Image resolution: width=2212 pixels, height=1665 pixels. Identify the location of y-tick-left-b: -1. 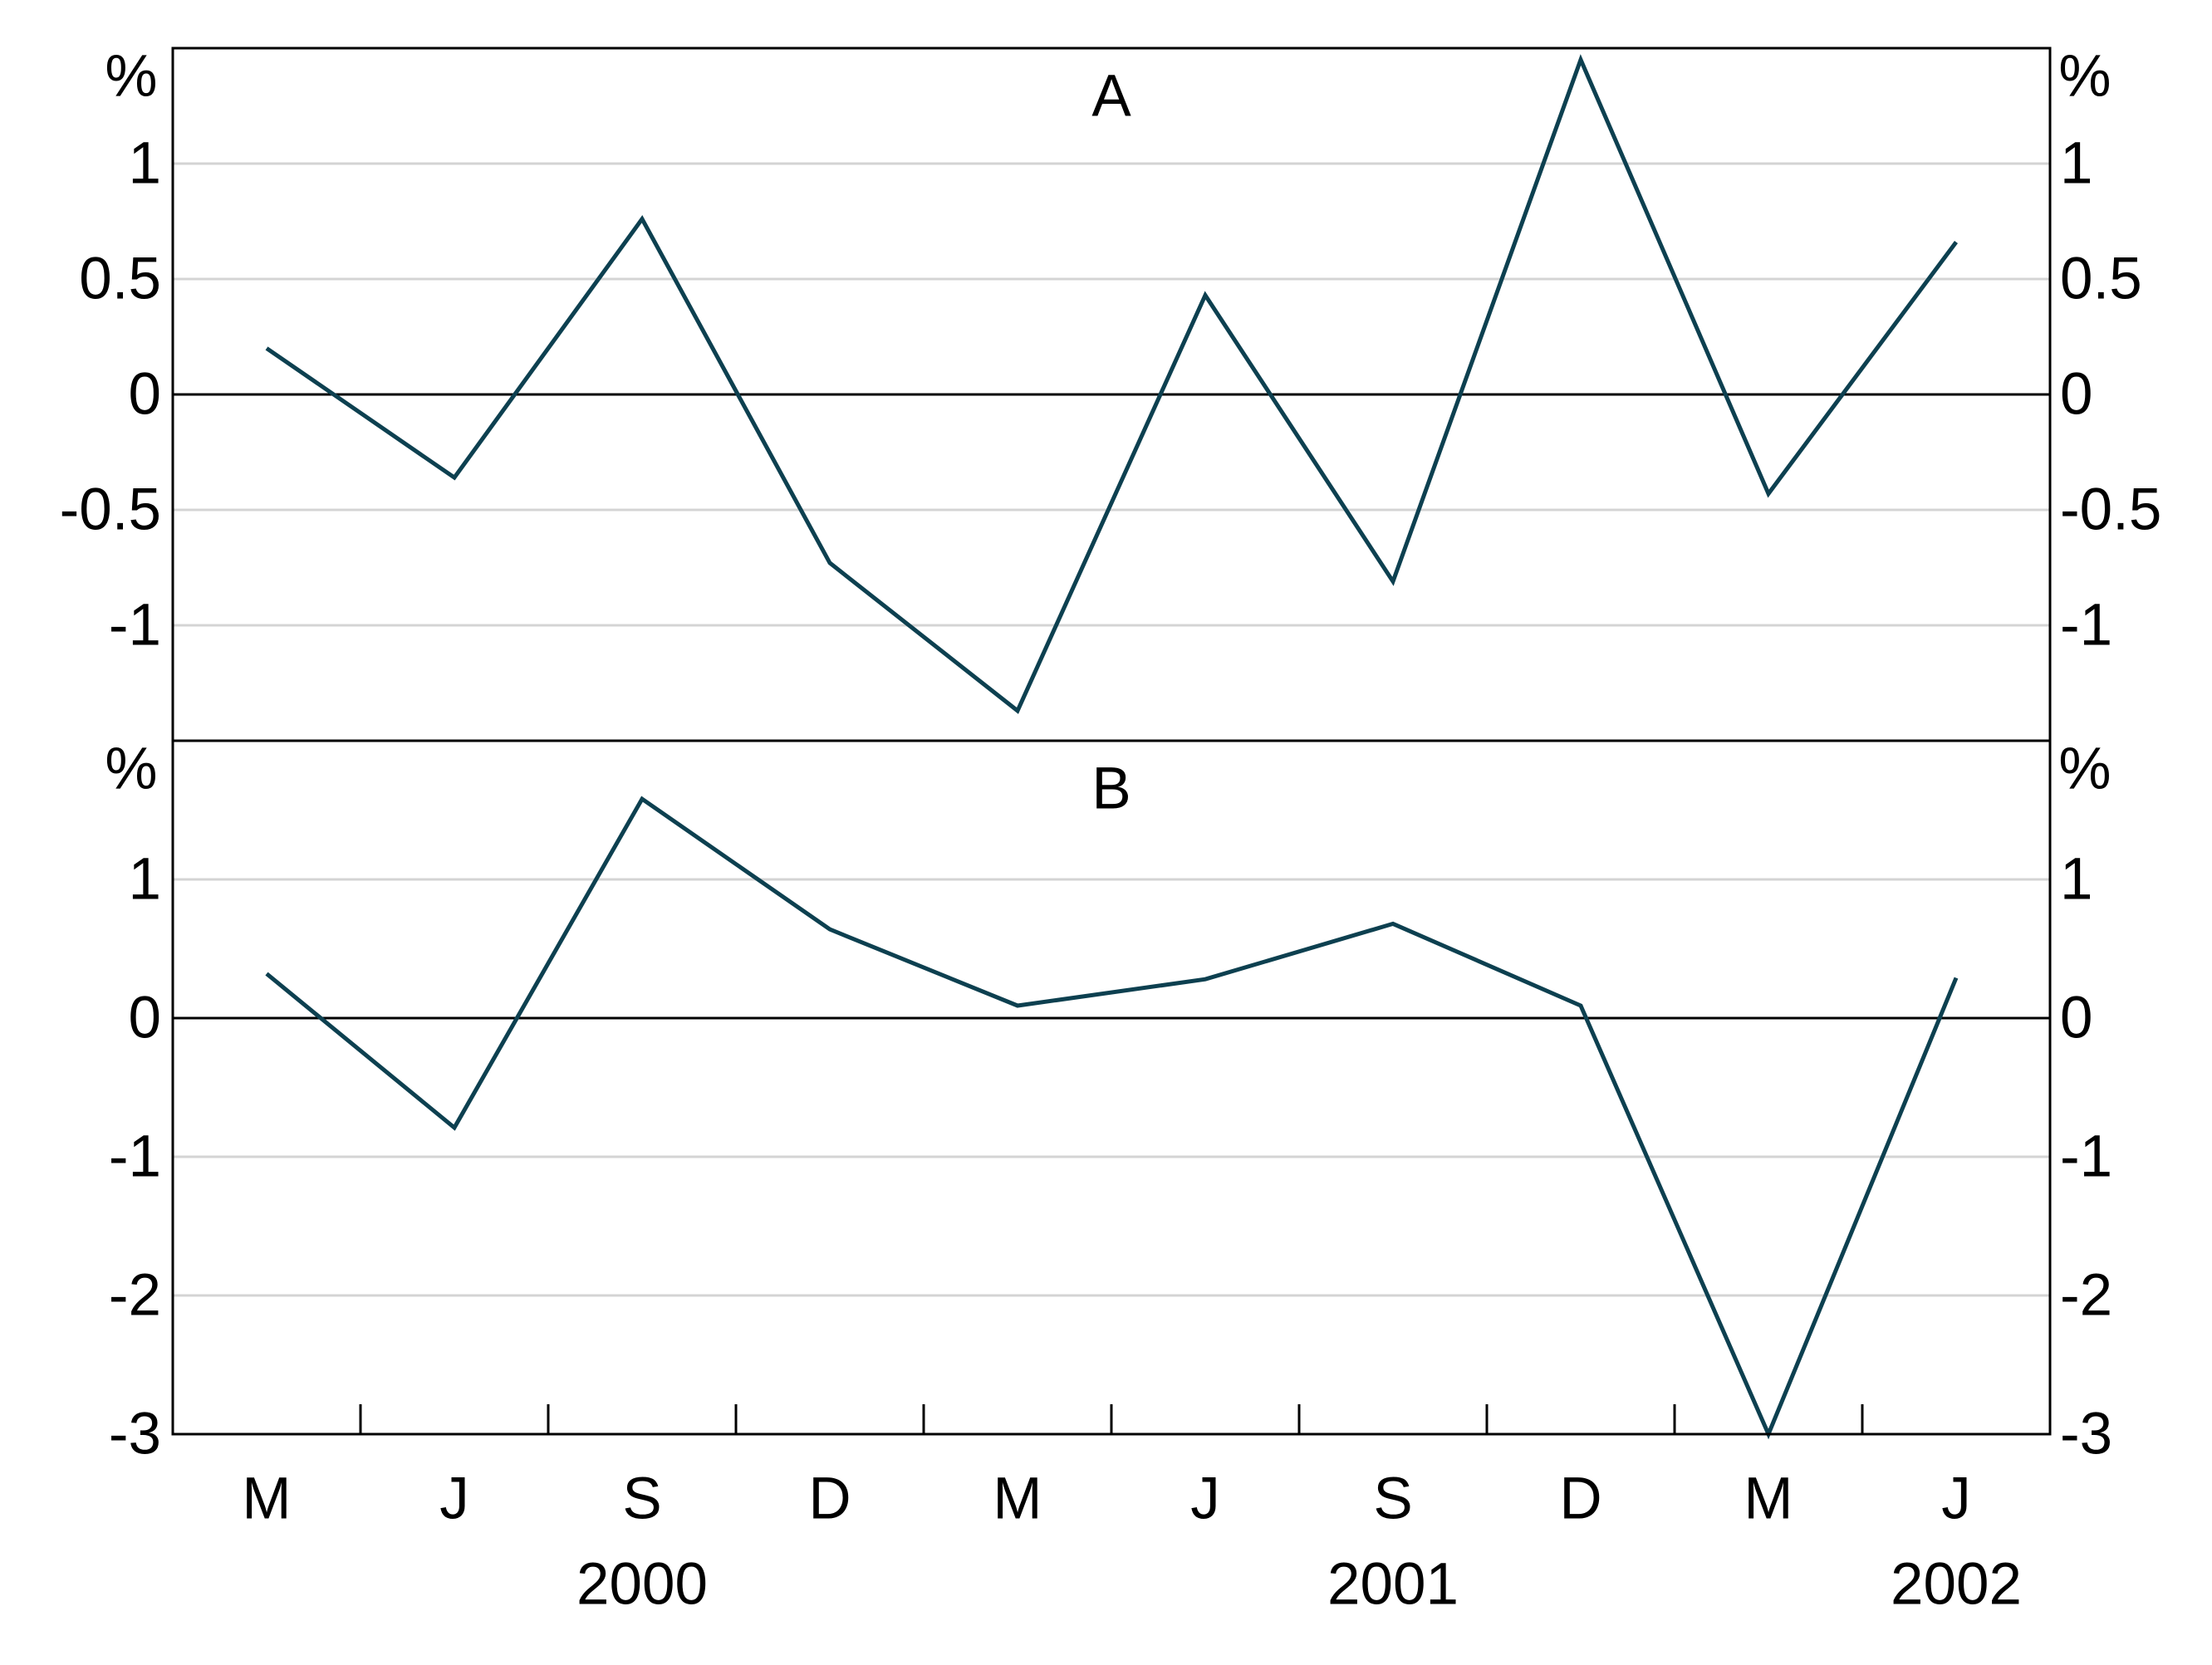
(135, 1157).